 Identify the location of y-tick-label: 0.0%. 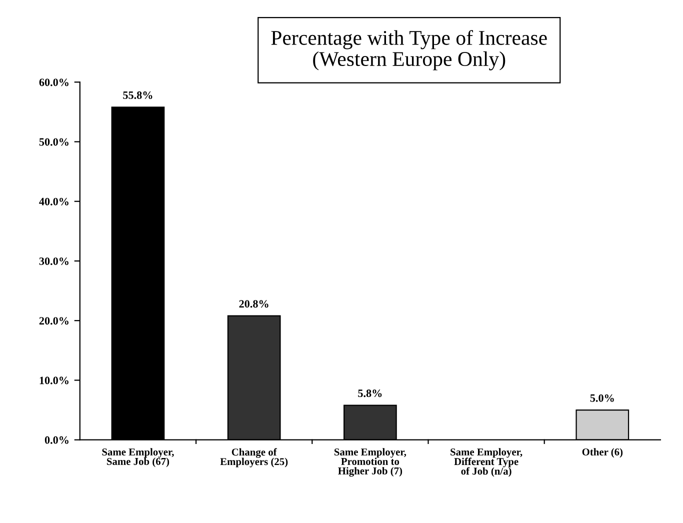
(56, 440).